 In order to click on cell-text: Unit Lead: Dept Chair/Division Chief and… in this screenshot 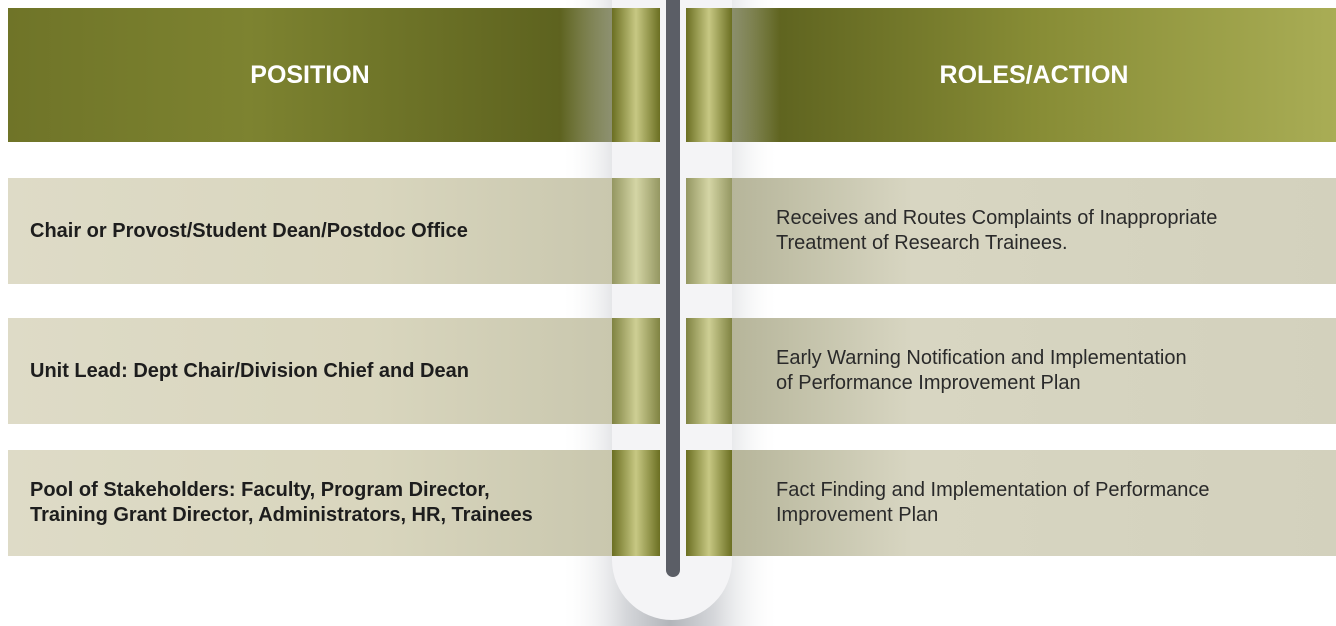, I will do `click(249, 370)`.